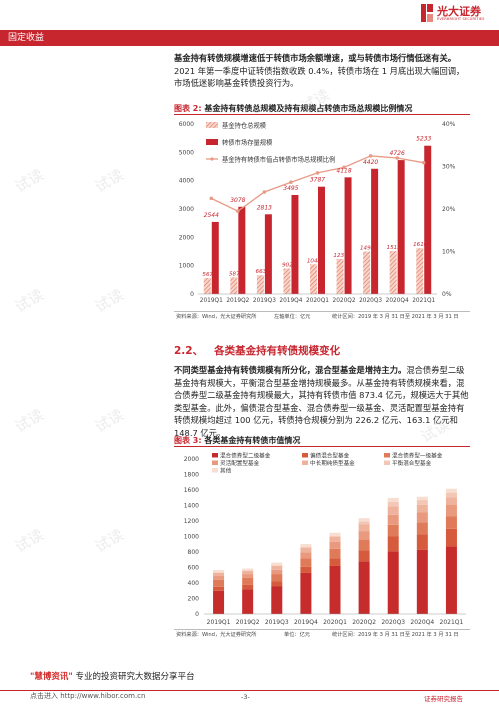 This screenshot has height=706, width=499. What do you see at coordinates (191, 475) in the screenshot?
I see `y-tick-label: 1800` at bounding box center [191, 475].